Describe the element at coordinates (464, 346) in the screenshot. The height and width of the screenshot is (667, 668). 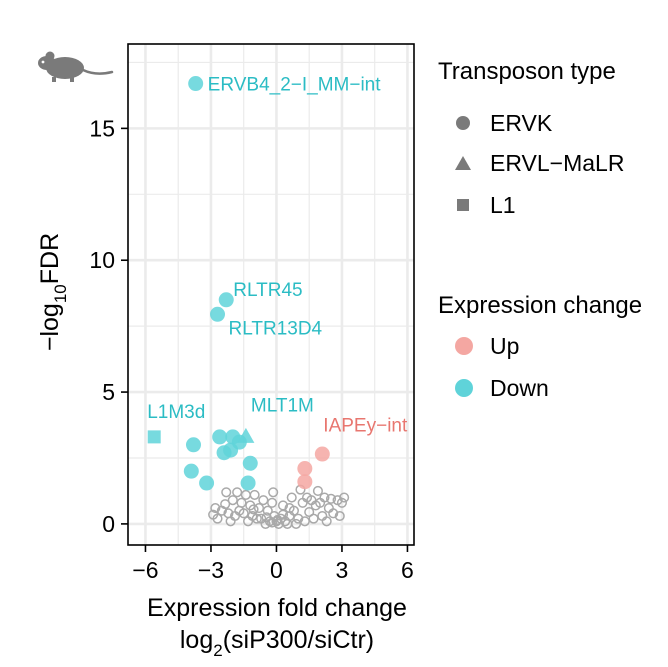
I see `legend-key-up` at that location.